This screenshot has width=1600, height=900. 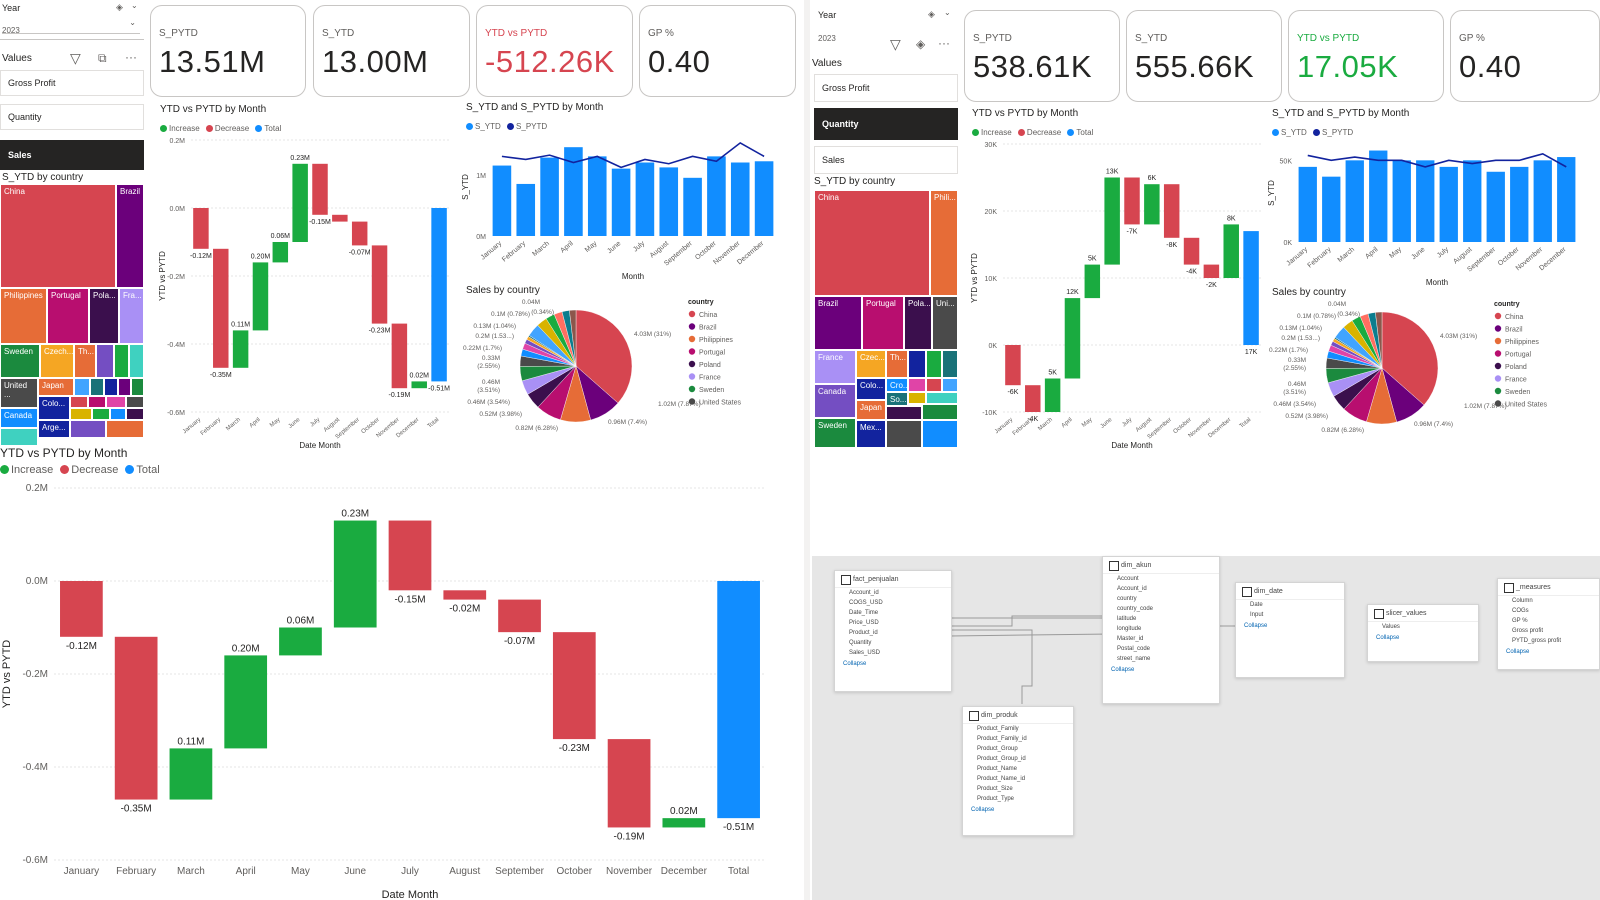 What do you see at coordinates (998, 729) in the screenshot?
I see `table-field: Product_Family` at bounding box center [998, 729].